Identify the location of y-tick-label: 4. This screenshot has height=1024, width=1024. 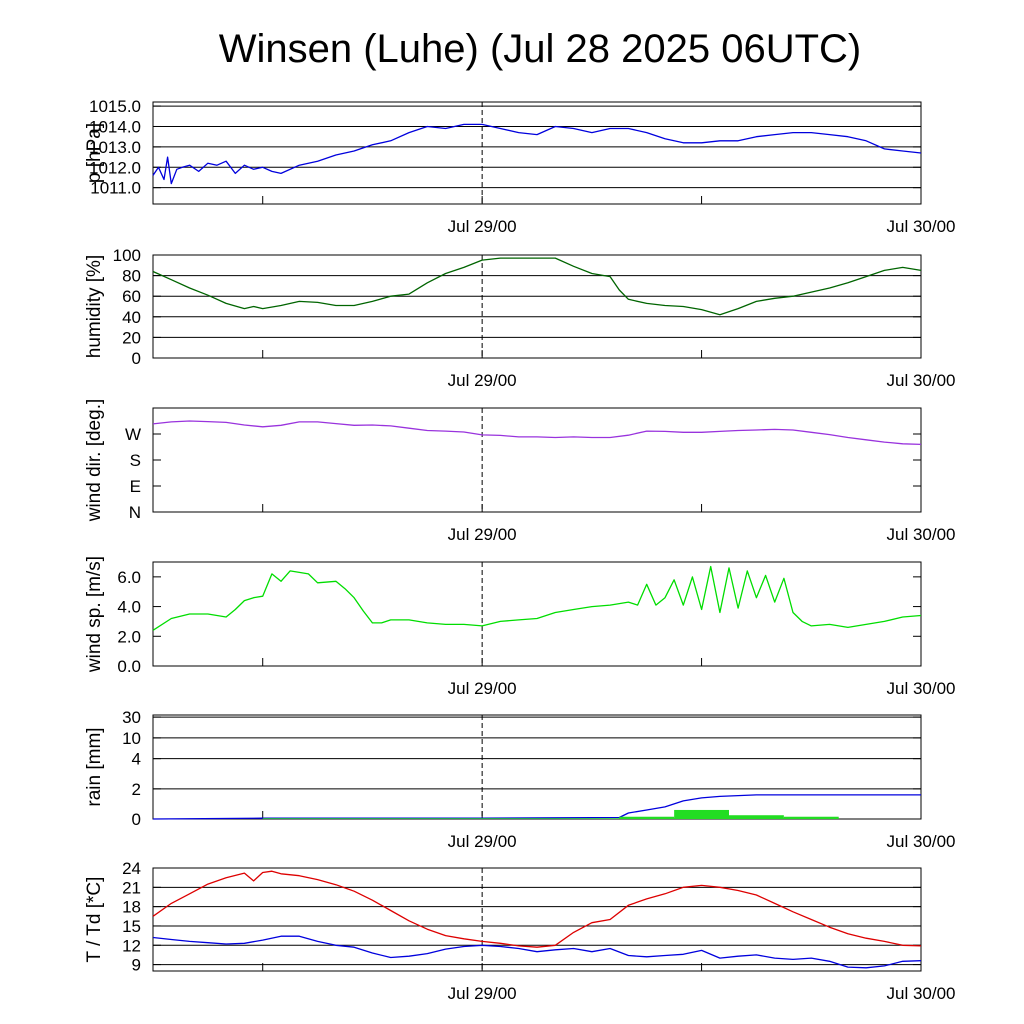
(136, 759).